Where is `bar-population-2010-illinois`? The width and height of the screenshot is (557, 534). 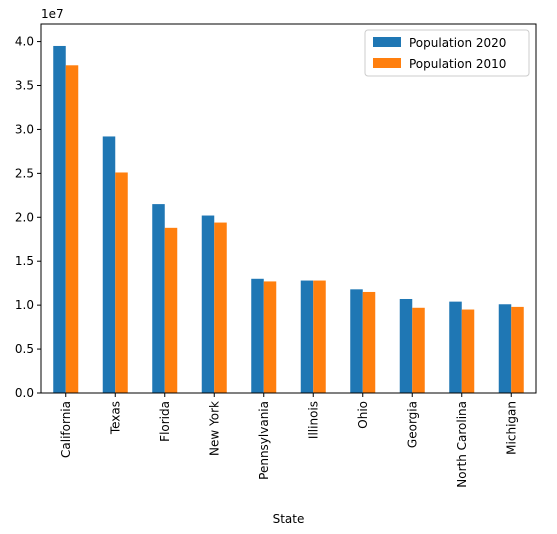 bar-population-2010-illinois is located at coordinates (319, 336).